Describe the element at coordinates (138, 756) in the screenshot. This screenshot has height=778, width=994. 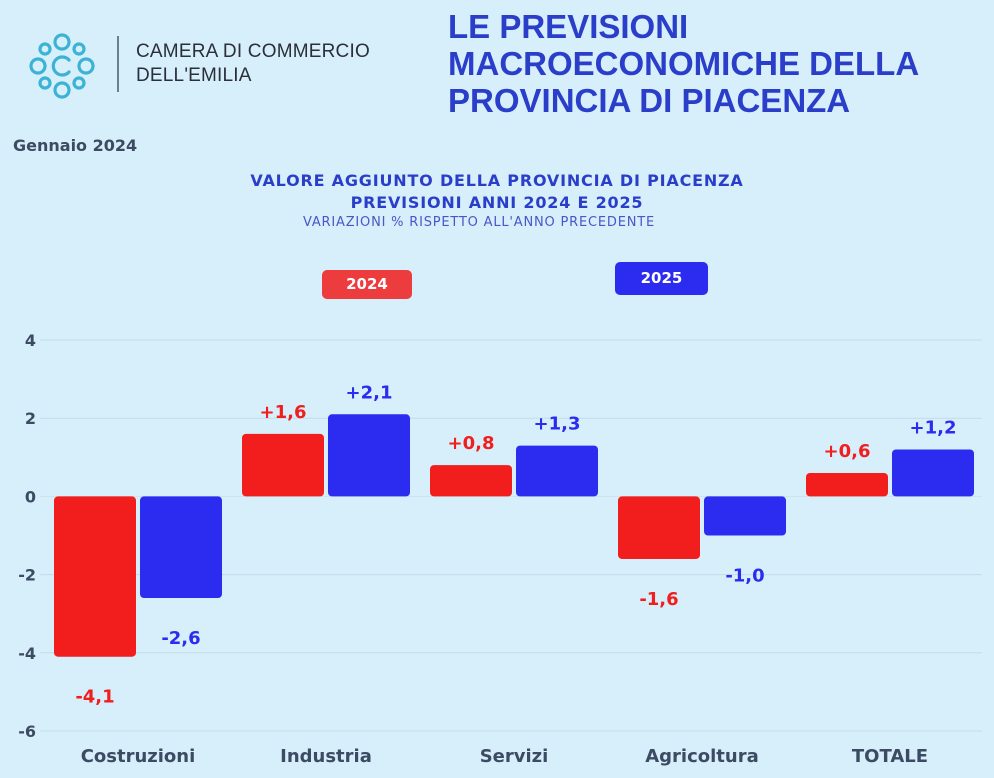
I see `x-tick-label: Costruzioni` at that location.